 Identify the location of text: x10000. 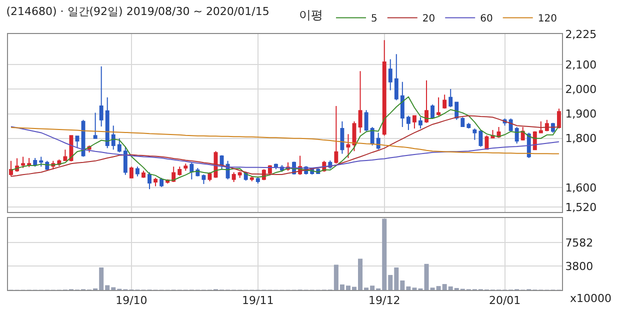
(591, 298).